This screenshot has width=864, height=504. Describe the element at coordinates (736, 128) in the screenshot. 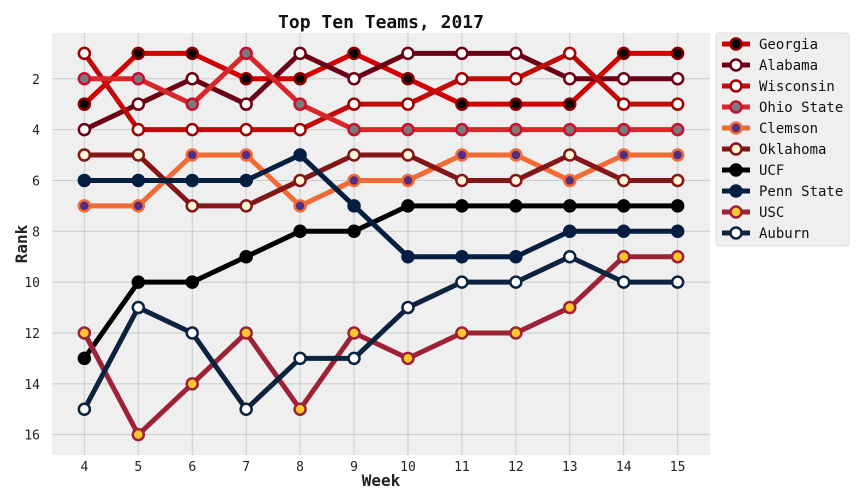

I see `legend-marker-clemson` at that location.